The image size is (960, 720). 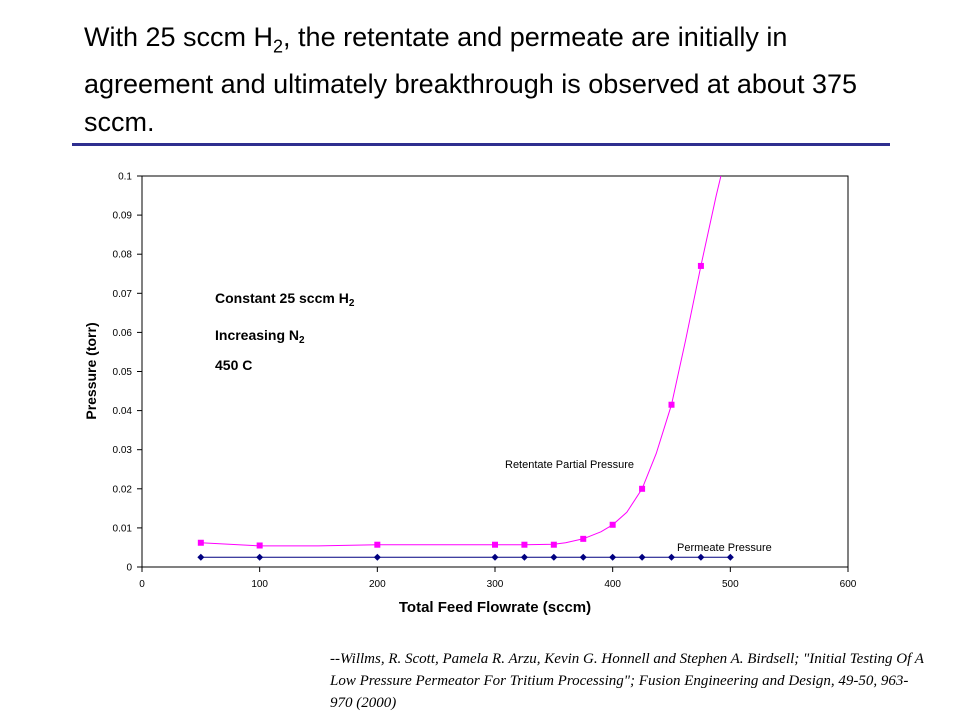 What do you see at coordinates (123, 528) in the screenshot?
I see `y-tick-label: 0.01` at bounding box center [123, 528].